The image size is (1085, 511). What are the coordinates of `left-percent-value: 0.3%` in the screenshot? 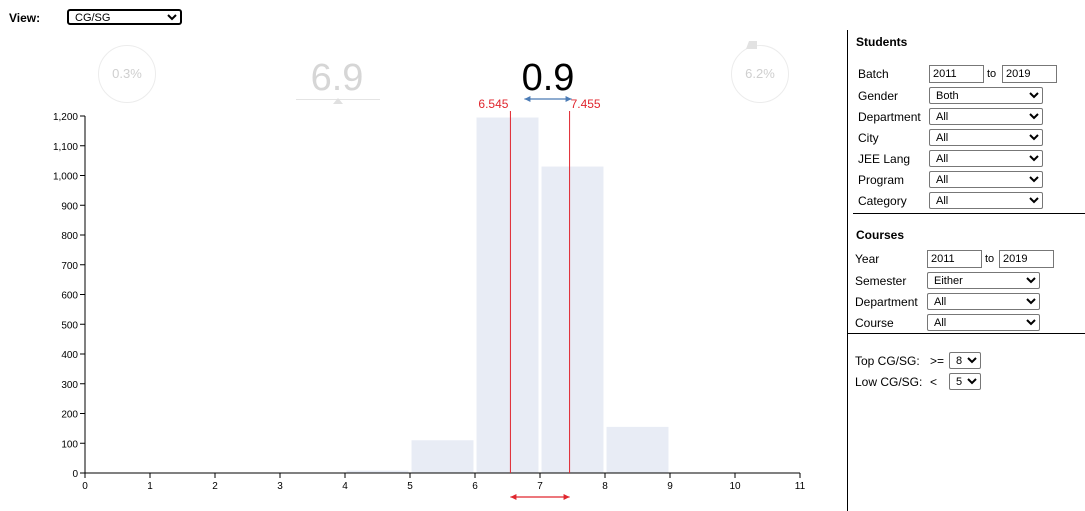 It's located at (127, 73).